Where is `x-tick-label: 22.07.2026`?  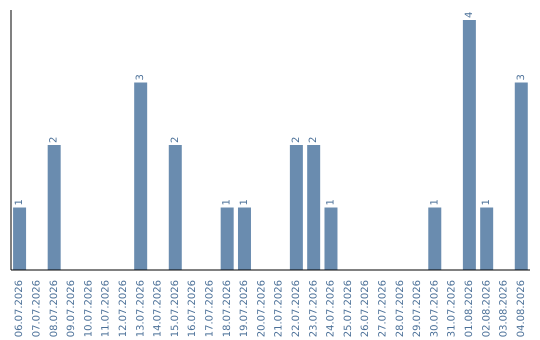
x-tick-label: 22.07.2026 is located at coordinates (296, 309).